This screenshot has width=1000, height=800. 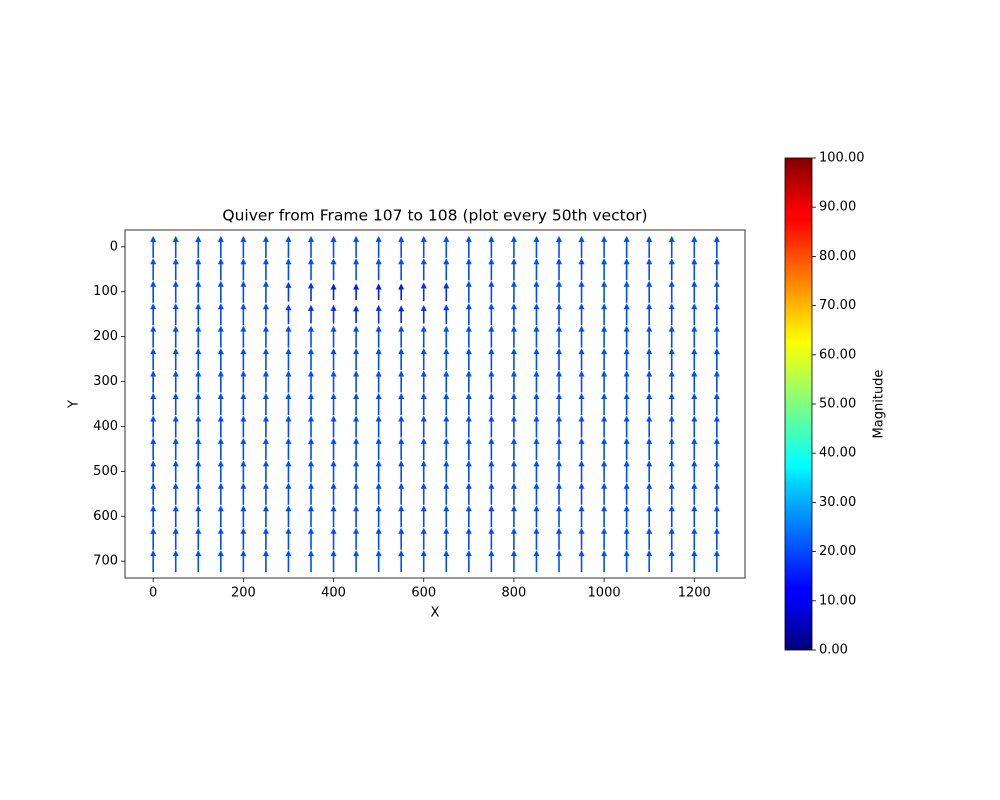 I want to click on y-tick-label: 700, so click(x=105, y=561).